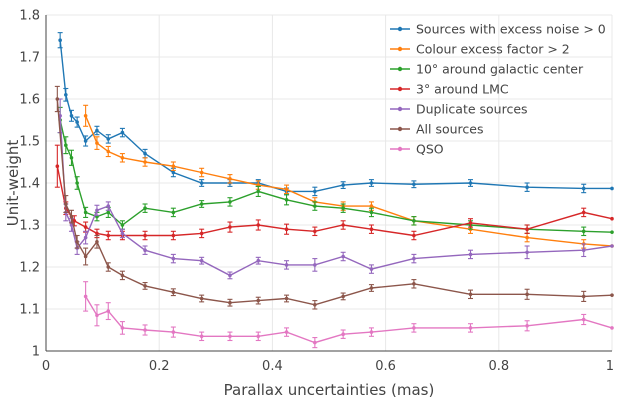  I want to click on legend-item-1: Sources with excess noise > 0, so click(498, 29).